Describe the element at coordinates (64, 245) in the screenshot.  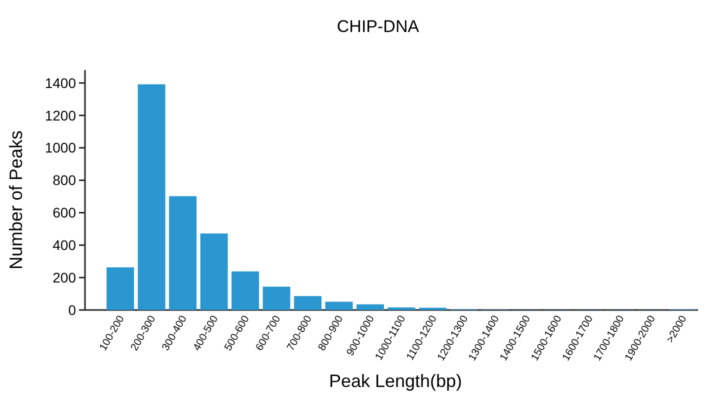
I see `y-tick-label: 400` at that location.